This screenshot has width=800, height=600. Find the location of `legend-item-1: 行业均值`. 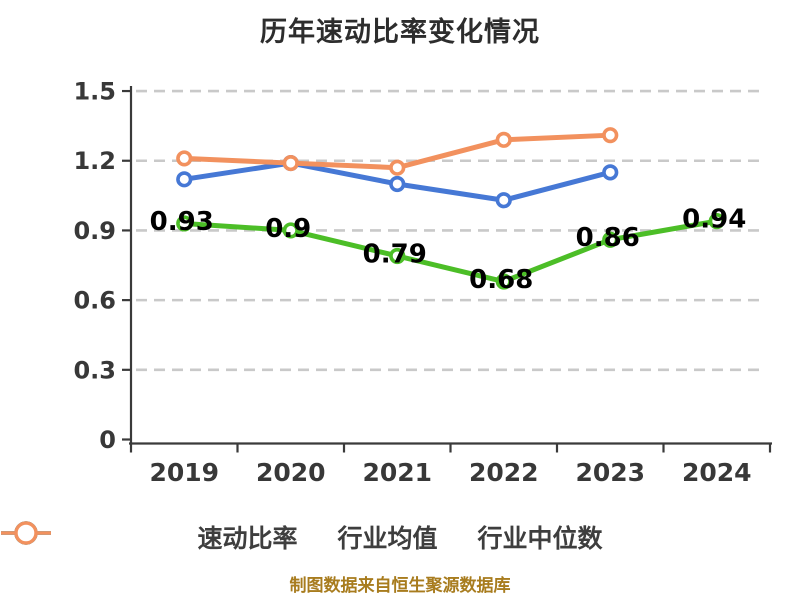

legend-item-1: 行业均值 is located at coordinates (219, 537).